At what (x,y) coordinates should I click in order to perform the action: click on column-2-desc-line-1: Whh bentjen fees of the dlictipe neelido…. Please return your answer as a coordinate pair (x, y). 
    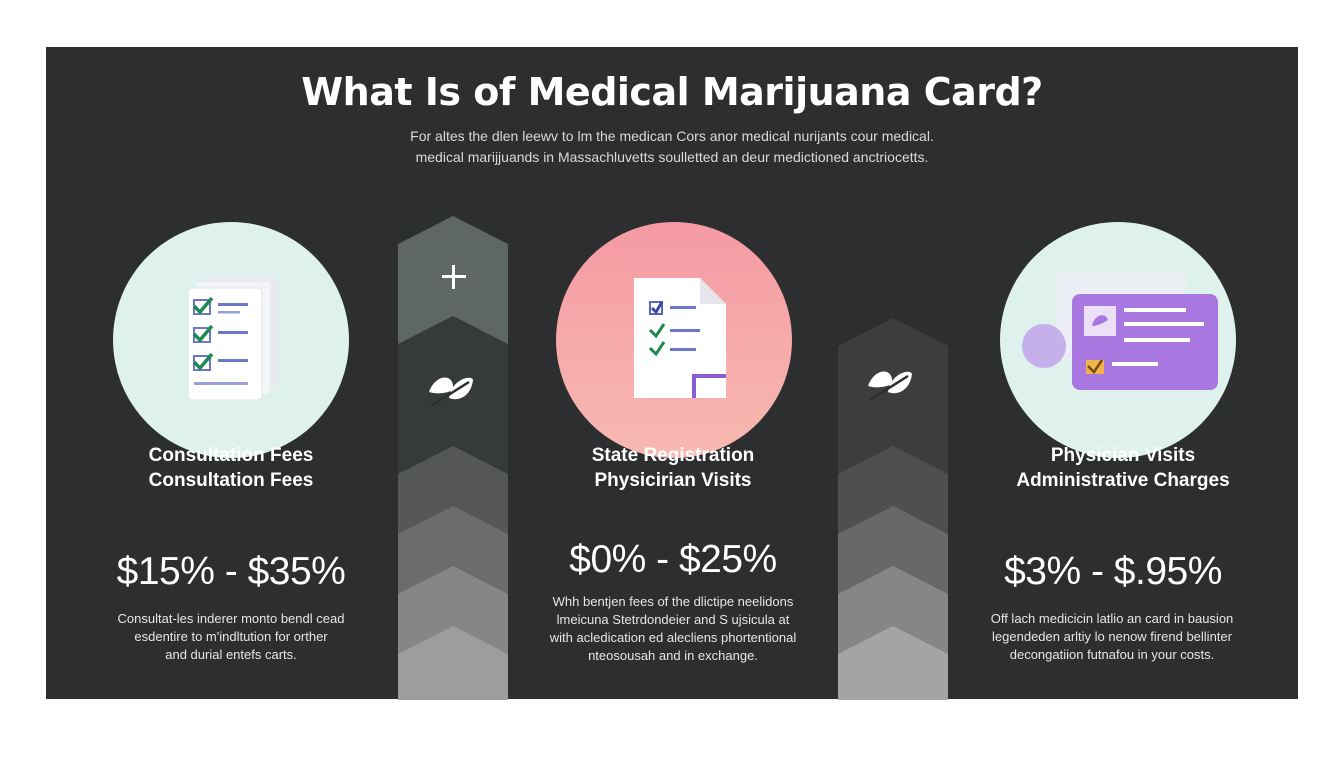
    Looking at the image, I should click on (673, 601).